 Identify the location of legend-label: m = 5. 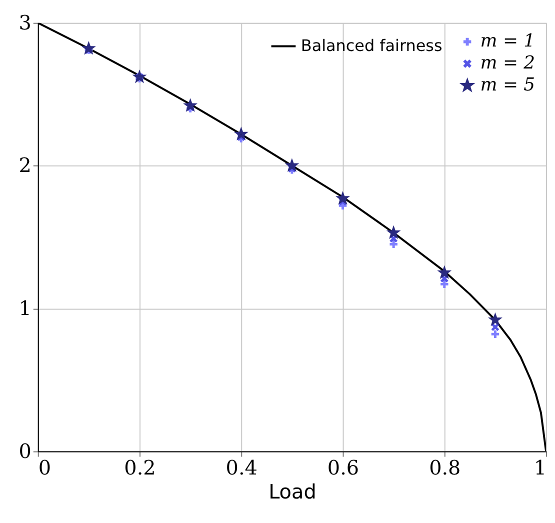
(508, 85).